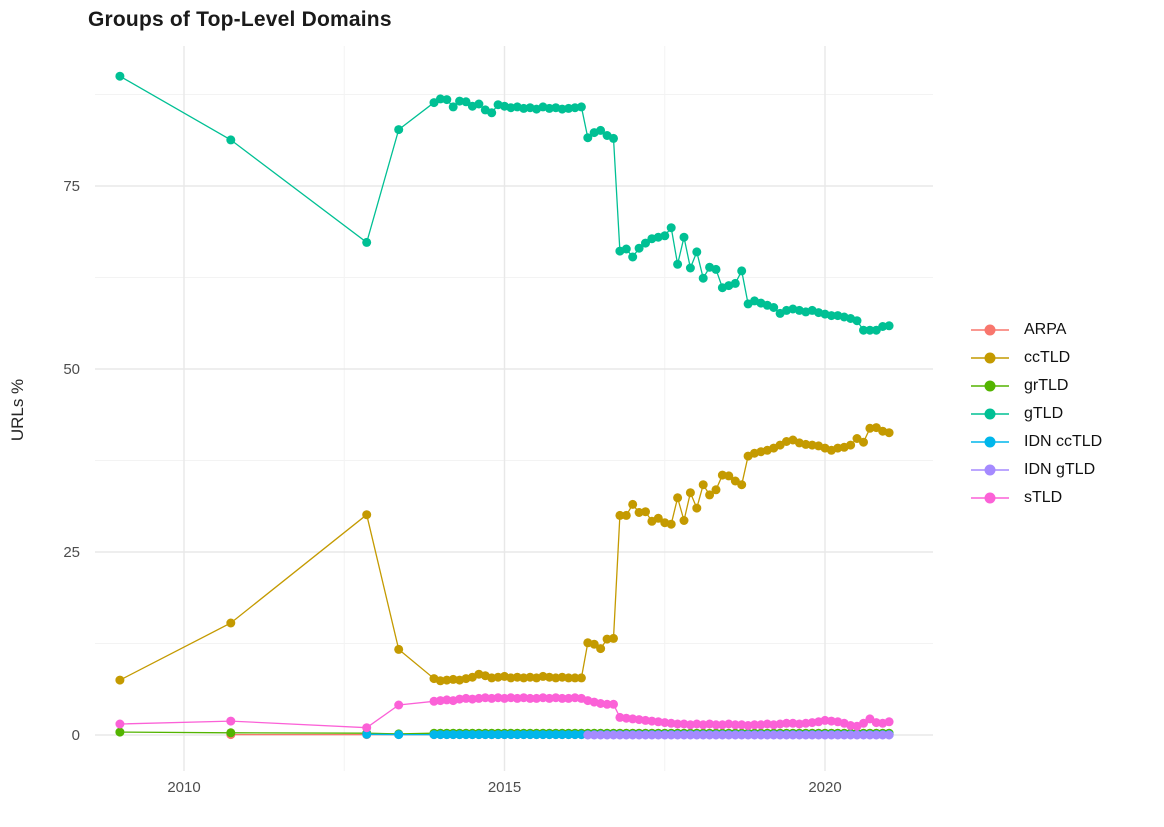 The height and width of the screenshot is (827, 1164). Describe the element at coordinates (240, 19) in the screenshot. I see `chart-title: Groups of Top-Level Domains` at that location.